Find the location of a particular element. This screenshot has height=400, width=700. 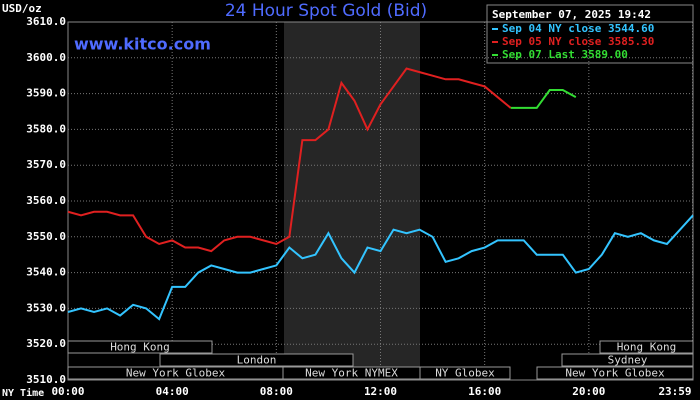

x-tick-label: 08:00 is located at coordinates (276, 391).